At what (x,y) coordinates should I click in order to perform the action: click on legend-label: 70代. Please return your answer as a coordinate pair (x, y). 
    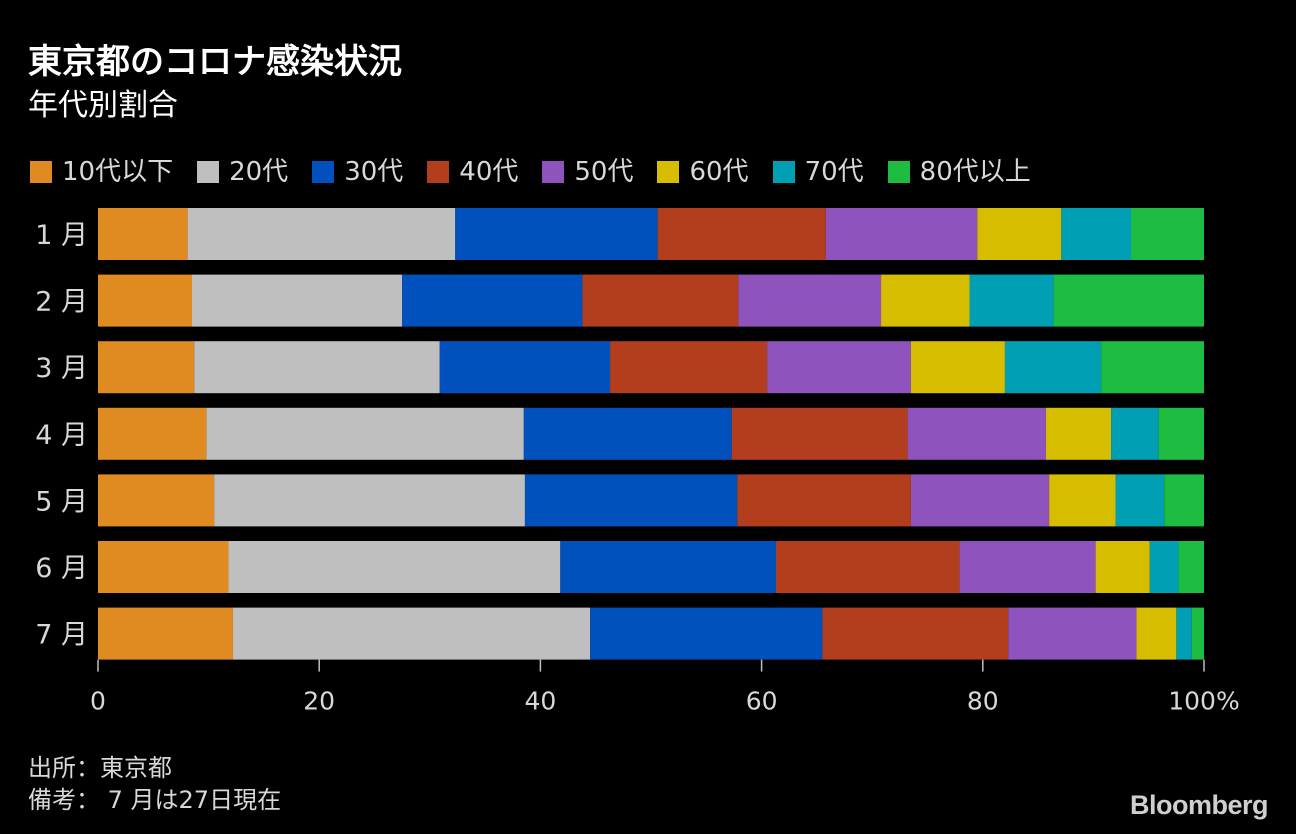
    Looking at the image, I should click on (834, 172).